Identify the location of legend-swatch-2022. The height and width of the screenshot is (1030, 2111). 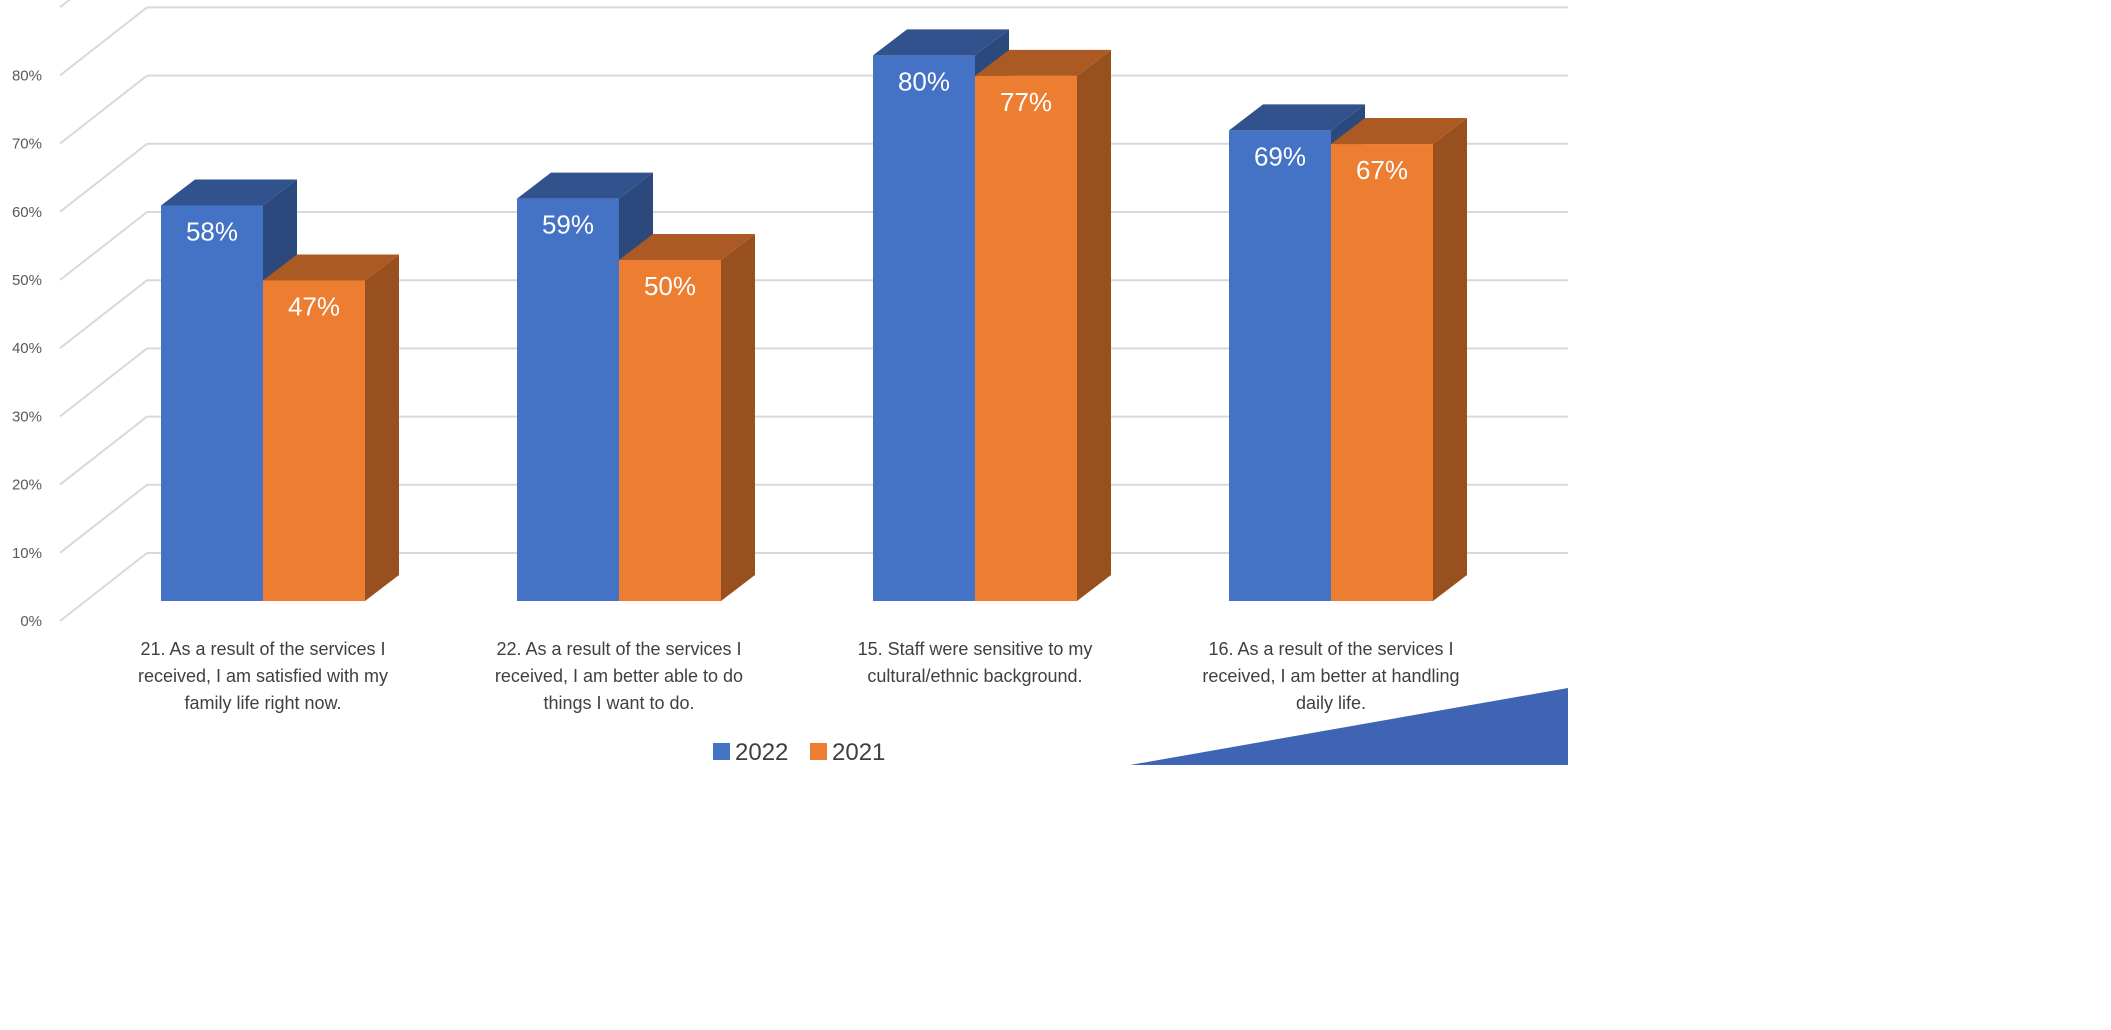
(721, 751).